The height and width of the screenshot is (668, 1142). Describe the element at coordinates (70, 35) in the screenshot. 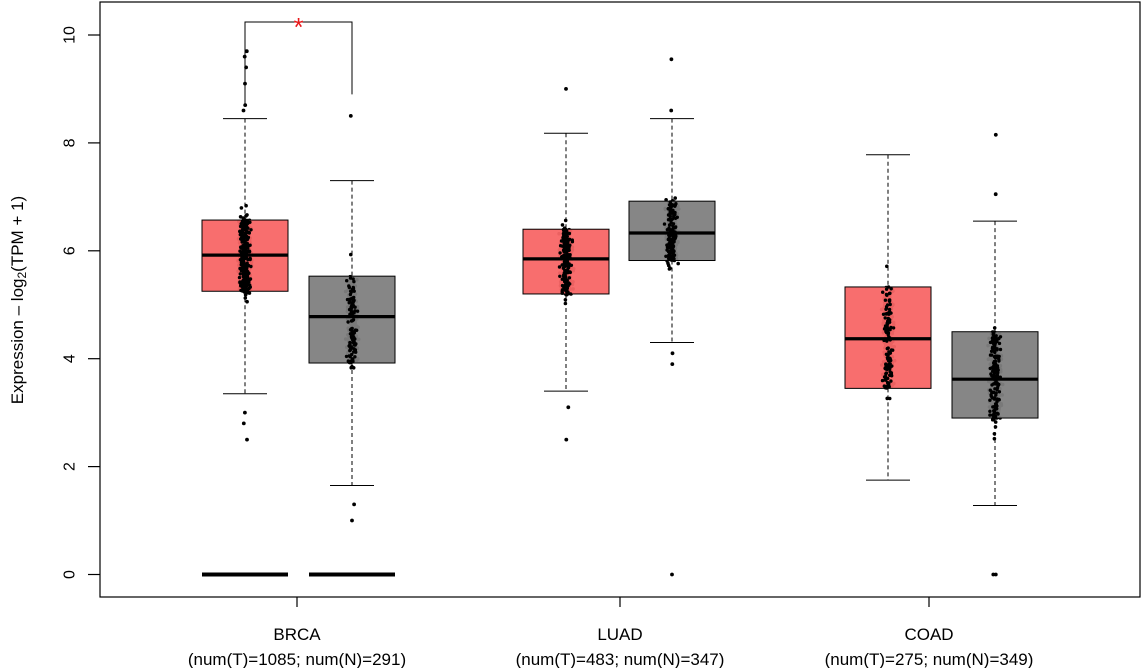

I see `y-tick-label: 10` at that location.